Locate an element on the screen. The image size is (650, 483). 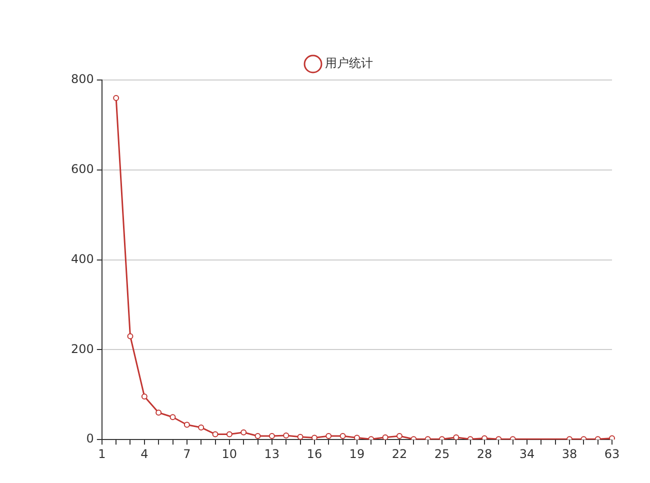
y-tick-label: 600 is located at coordinates (82, 169).